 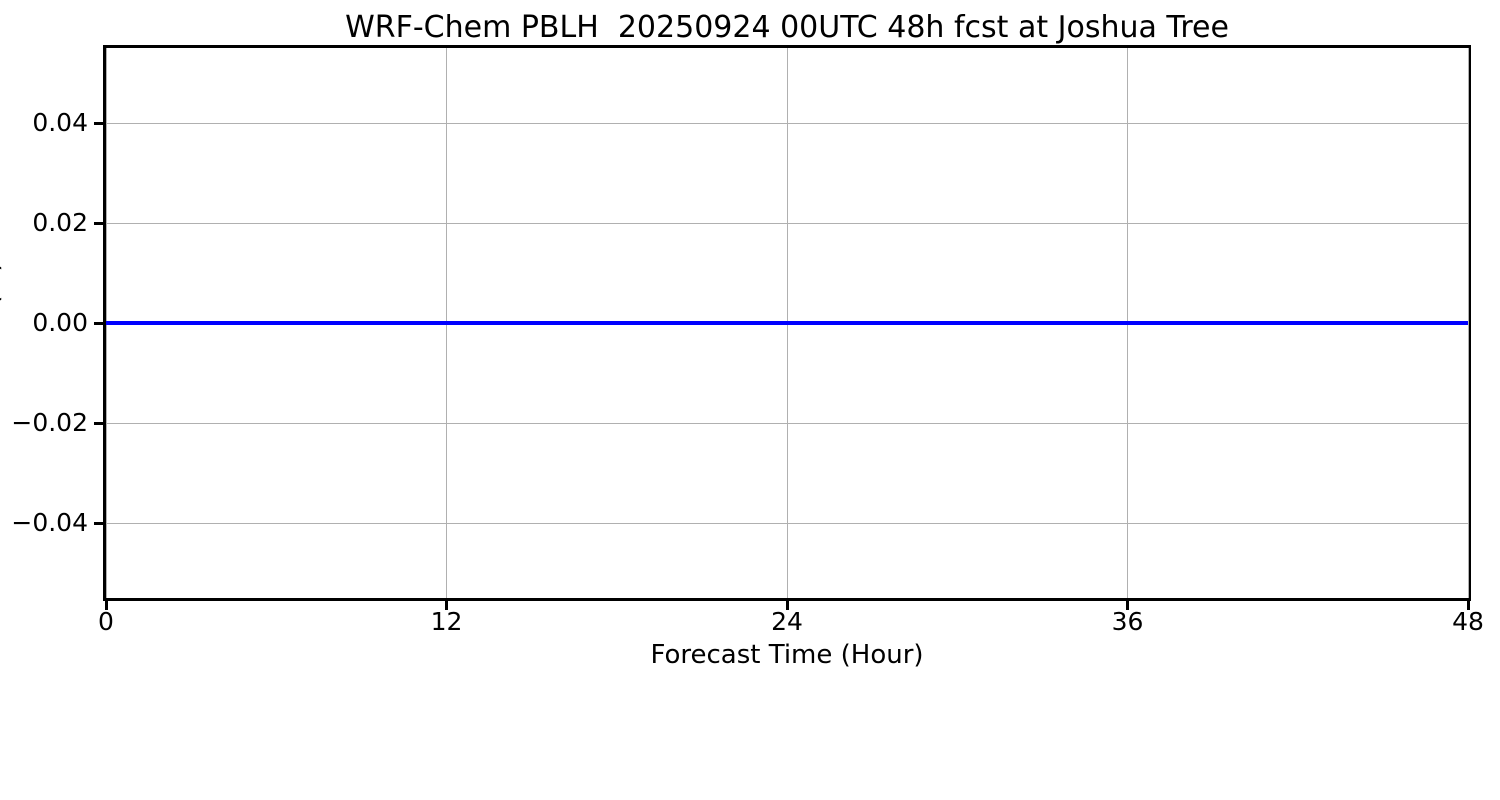 I want to click on y-tick-label: 0.02, so click(x=60, y=222).